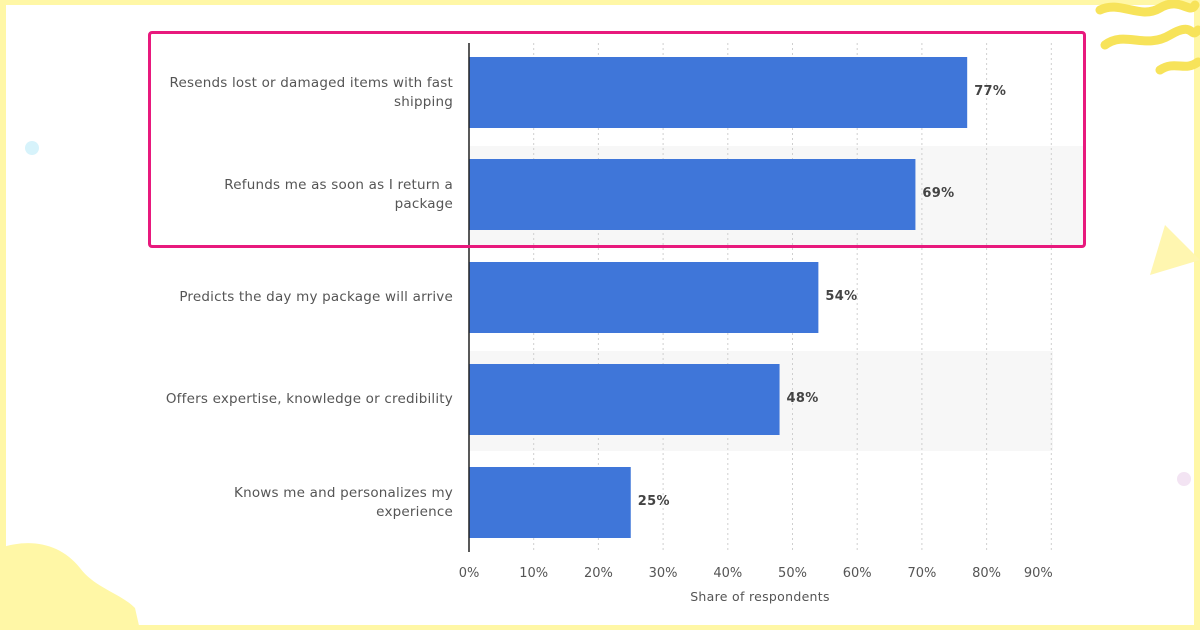 This screenshot has width=1200, height=630. What do you see at coordinates (938, 193) in the screenshot?
I see `value-label-1: 69%` at bounding box center [938, 193].